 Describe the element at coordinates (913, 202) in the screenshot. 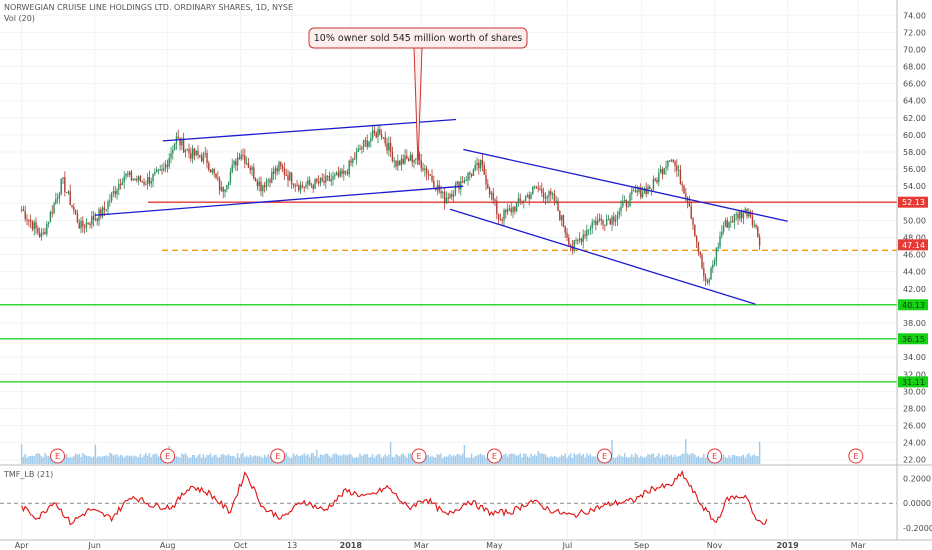

I see `price-badge-label-resistance: 52.13` at that location.